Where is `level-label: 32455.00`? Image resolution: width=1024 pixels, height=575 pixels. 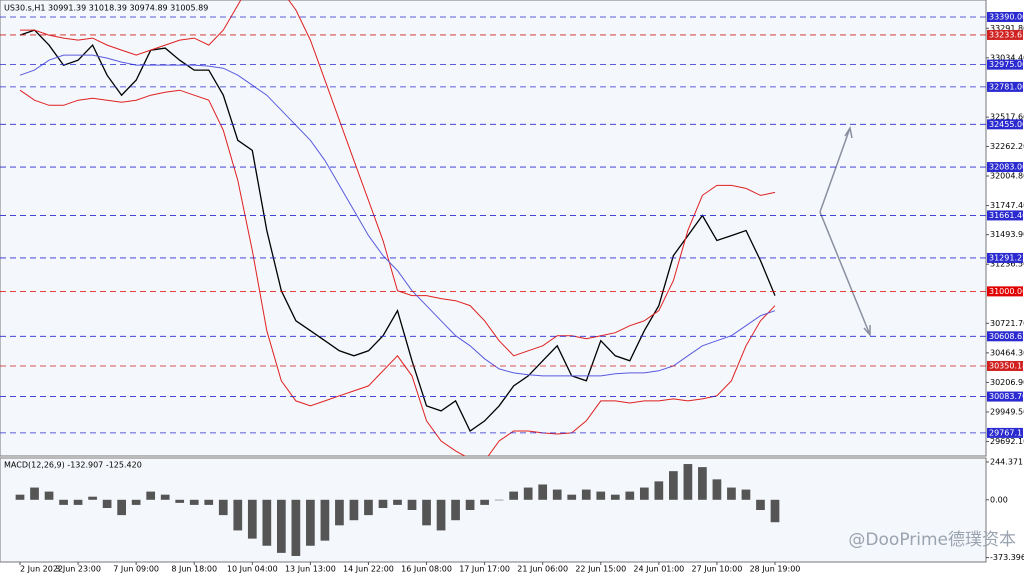 level-label: 32455.00 is located at coordinates (1006, 124).